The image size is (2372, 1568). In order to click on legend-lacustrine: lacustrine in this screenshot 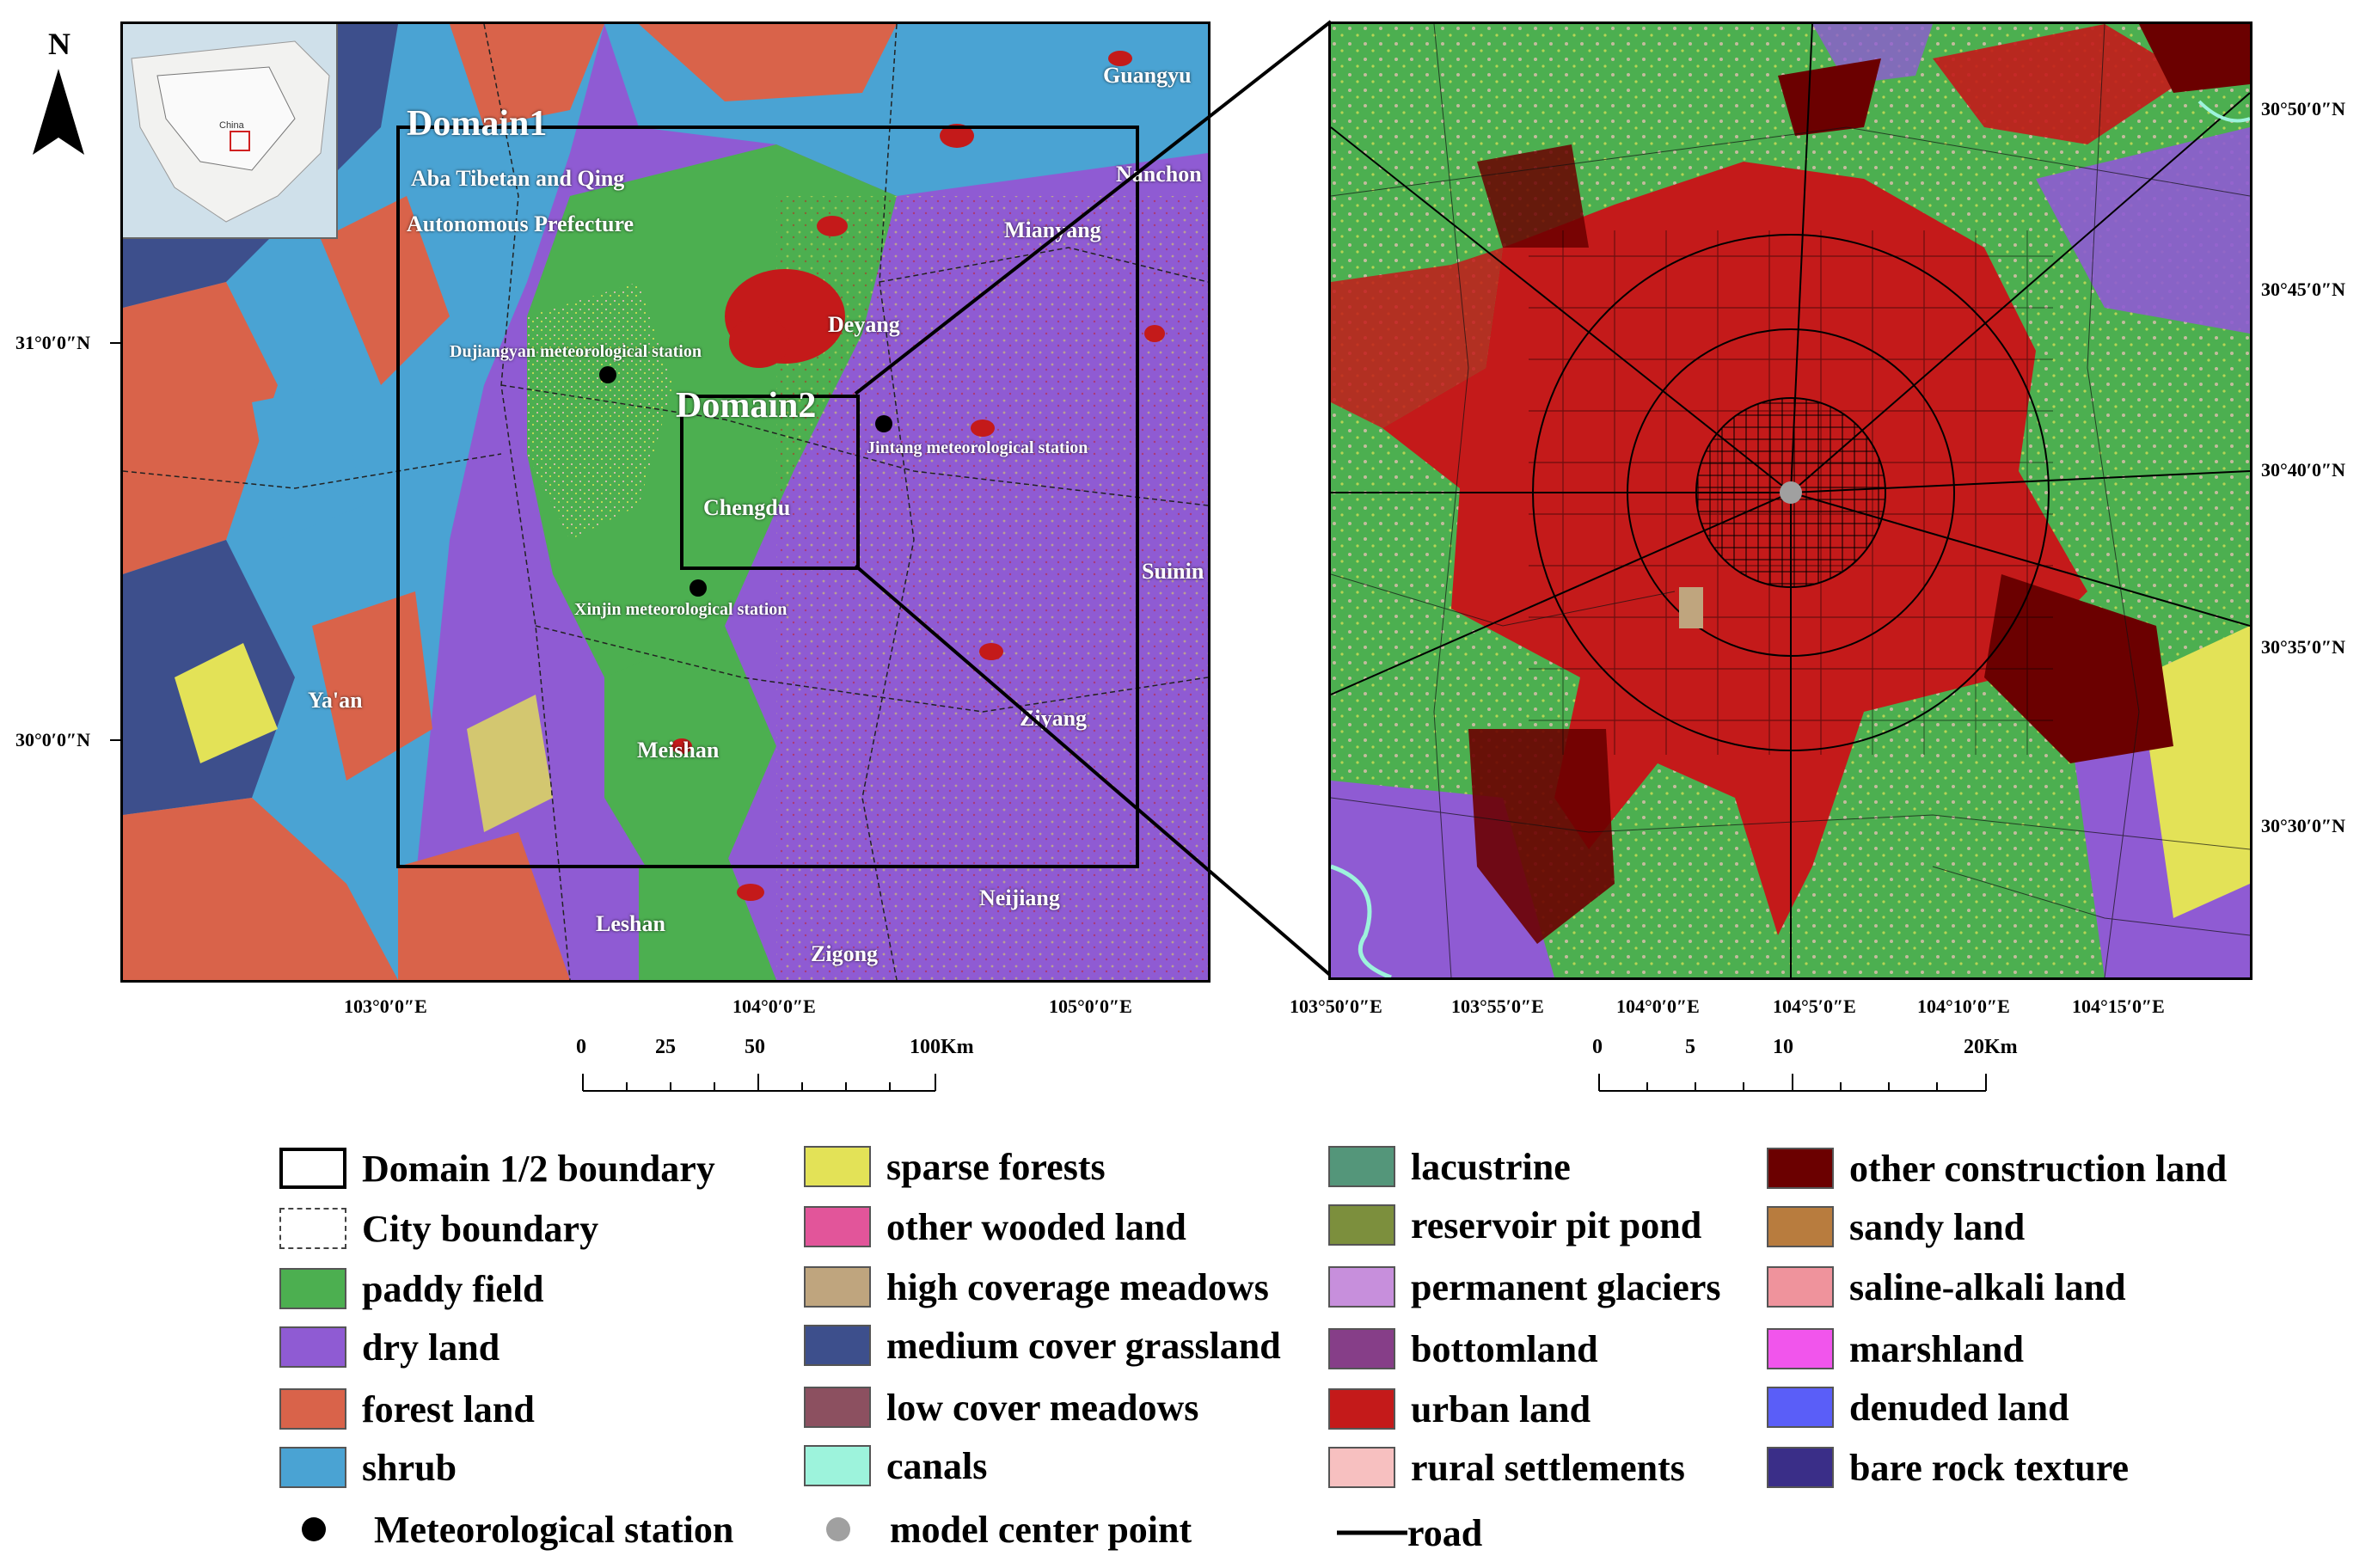, I will do `click(1449, 1166)`.